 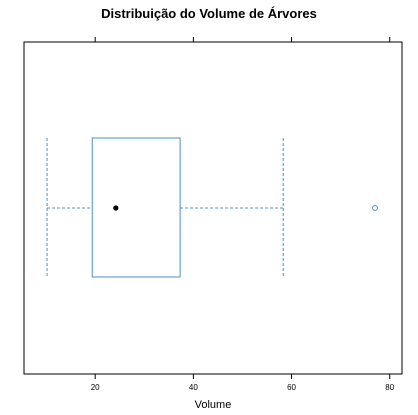 I want to click on tick-label-60: 60, so click(x=291, y=387).